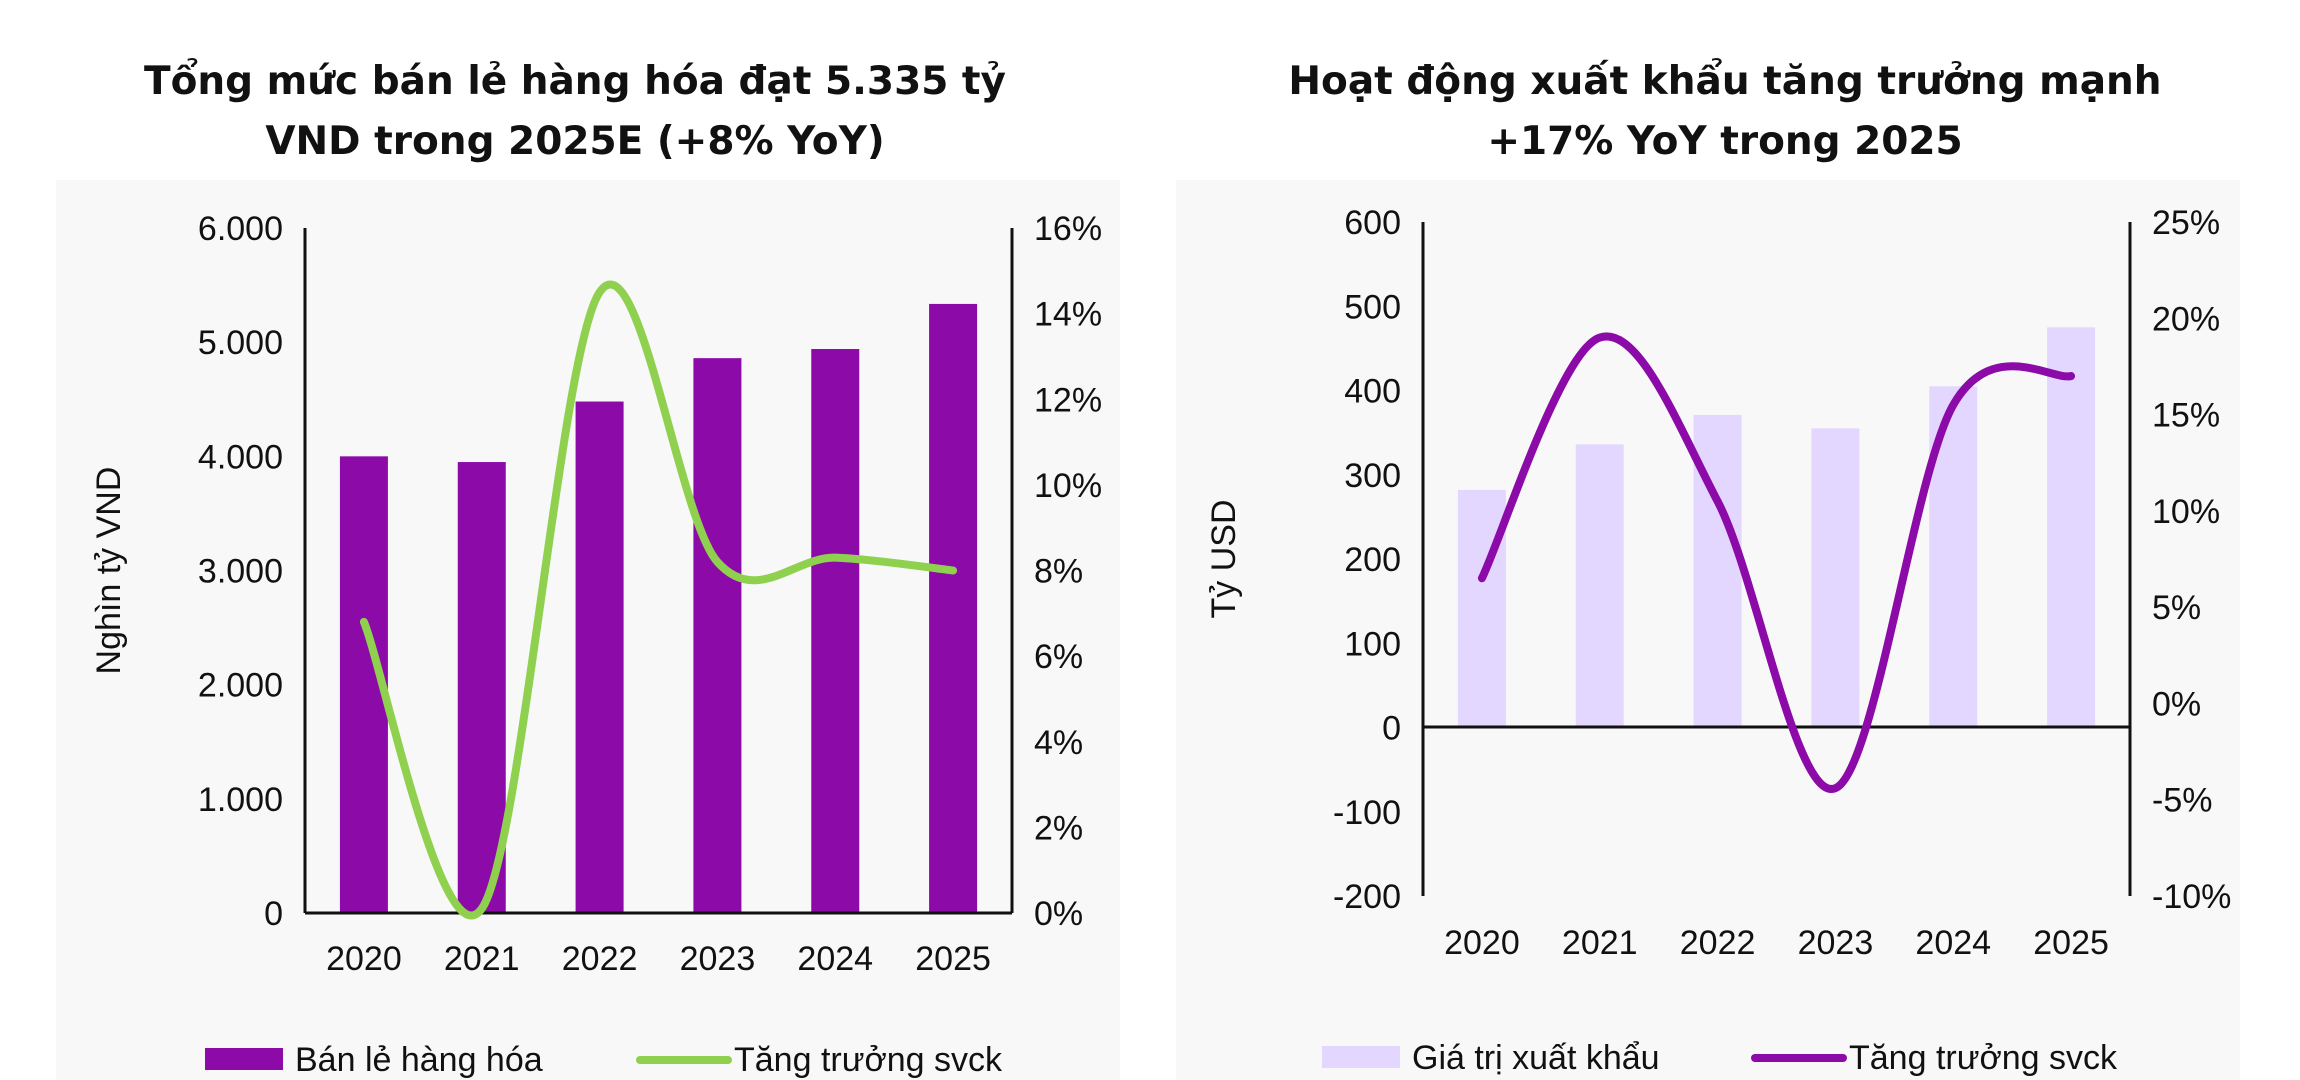  Describe the element at coordinates (1058, 828) in the screenshot. I see `y2-tick-label: 2%` at that location.